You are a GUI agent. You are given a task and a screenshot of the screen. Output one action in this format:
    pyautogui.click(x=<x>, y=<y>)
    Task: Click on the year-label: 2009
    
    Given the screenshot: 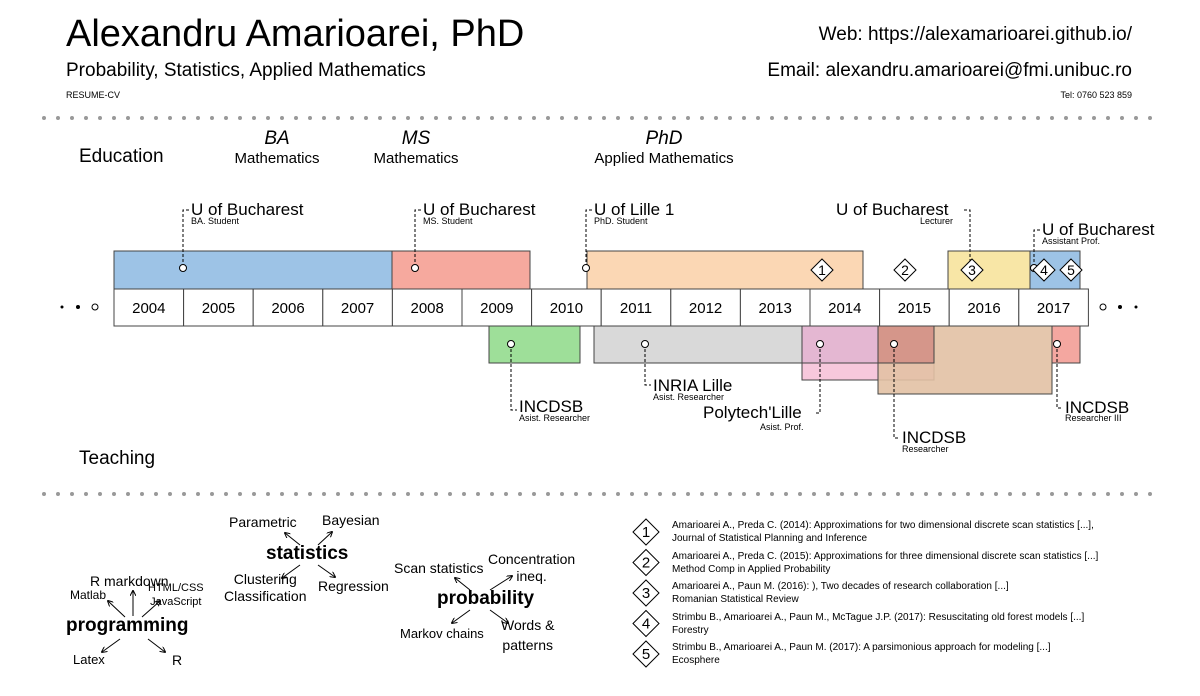 What is the action you would take?
    pyautogui.click(x=496, y=308)
    